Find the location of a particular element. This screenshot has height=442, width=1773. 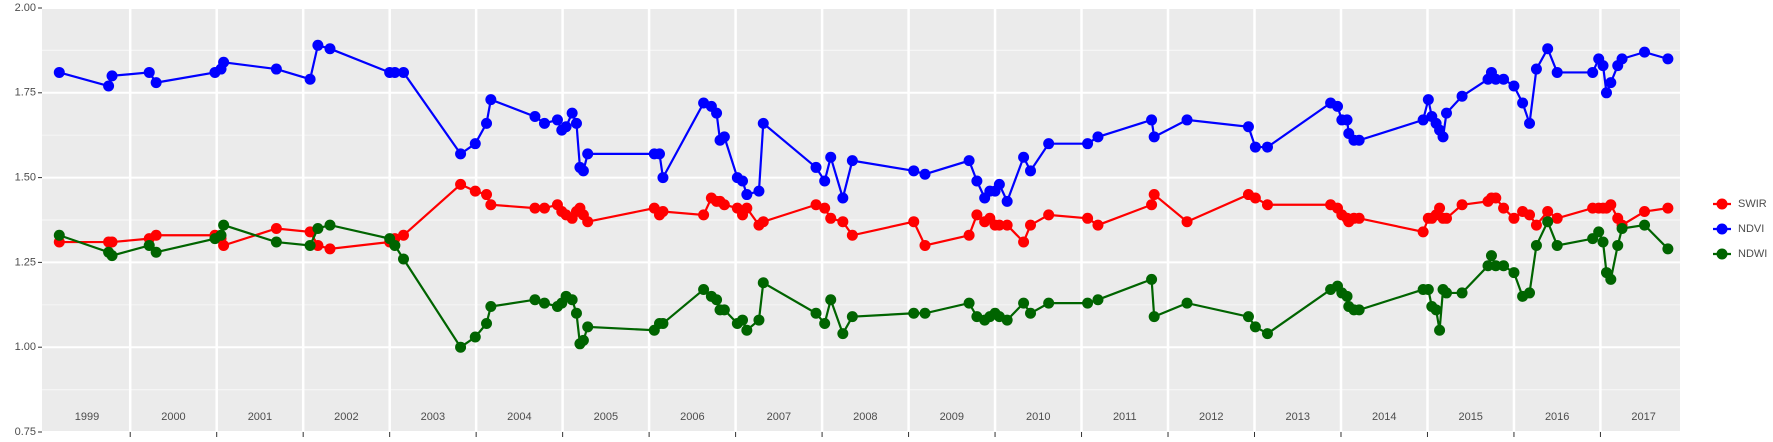

year-label: 2004 is located at coordinates (519, 417).